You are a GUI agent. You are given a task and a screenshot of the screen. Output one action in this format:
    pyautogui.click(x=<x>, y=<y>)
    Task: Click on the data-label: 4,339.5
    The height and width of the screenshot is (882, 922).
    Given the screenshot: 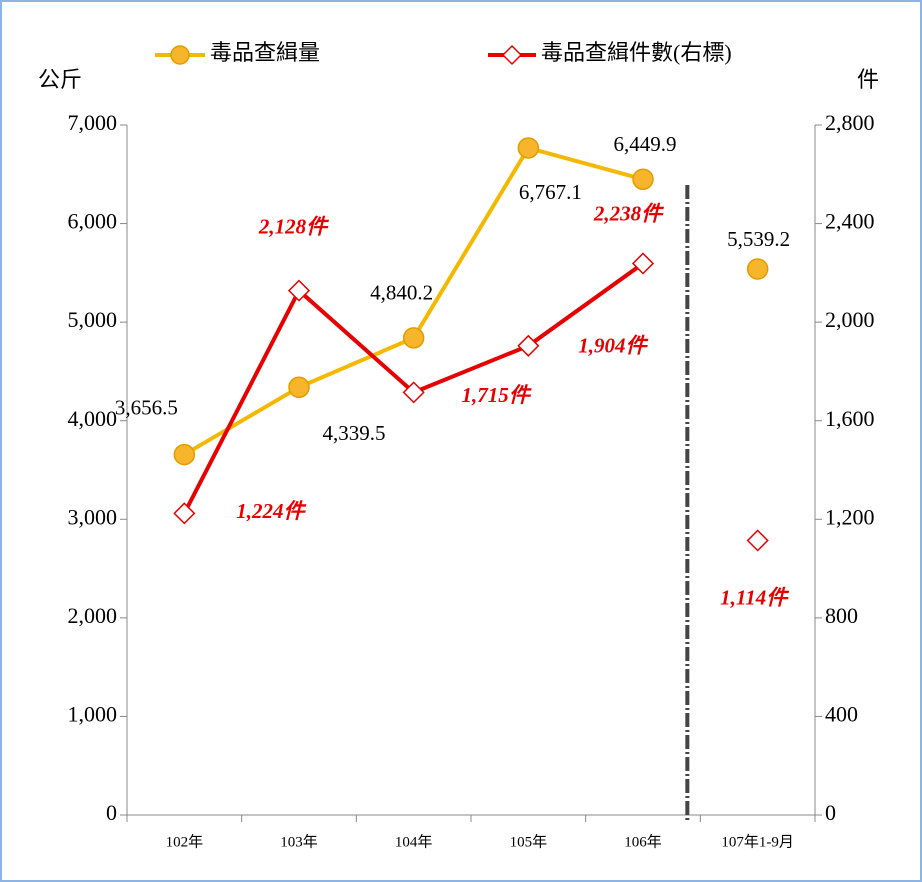 What is the action you would take?
    pyautogui.click(x=354, y=433)
    